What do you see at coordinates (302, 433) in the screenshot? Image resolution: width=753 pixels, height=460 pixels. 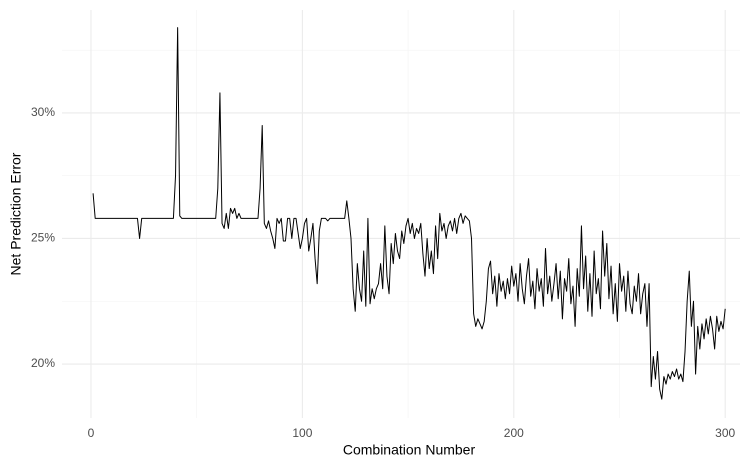 I see `x-tick-label: 100` at bounding box center [302, 433].